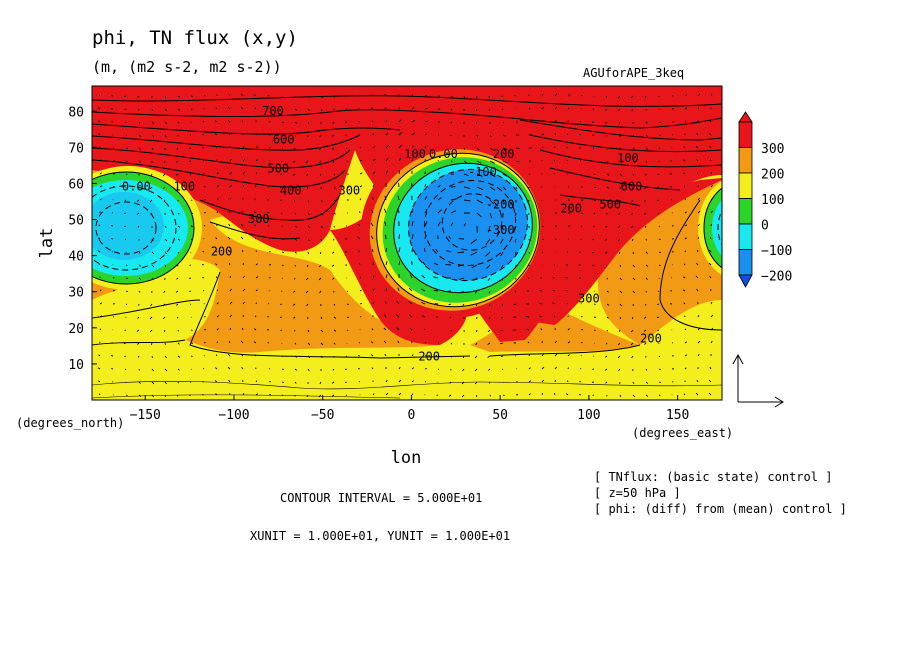 This screenshot has width=904, height=654. I want to click on colorbar-segment, so click(745, 185).